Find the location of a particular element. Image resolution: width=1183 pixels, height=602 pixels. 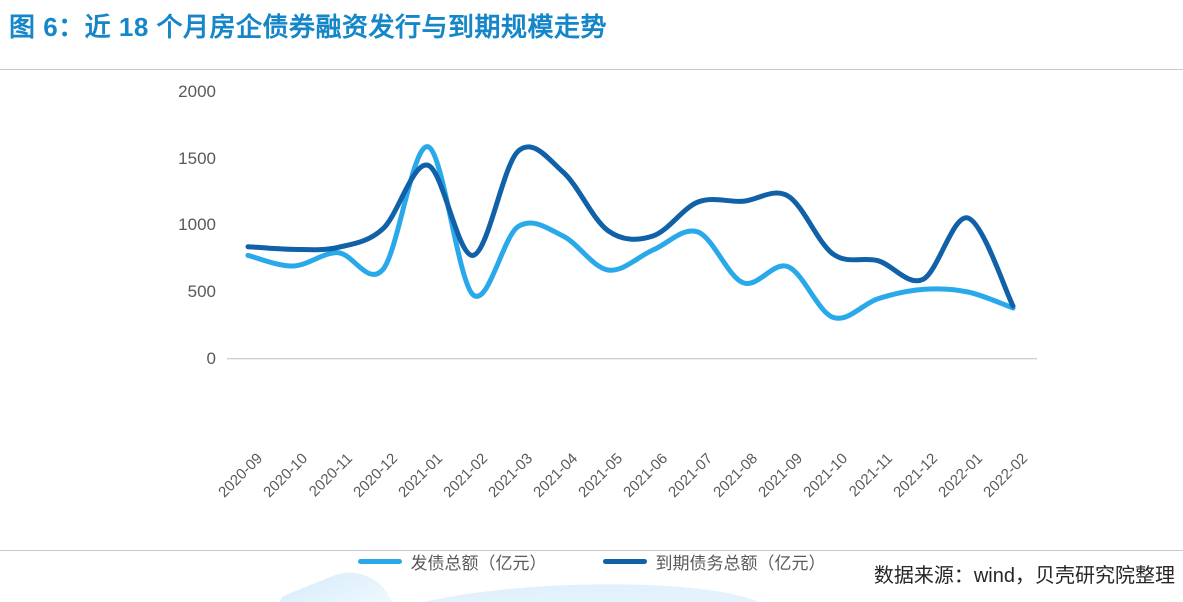

figure-title: 图 6：近 18 个月房企债券融资发行与到期规模走势 is located at coordinates (308, 27).